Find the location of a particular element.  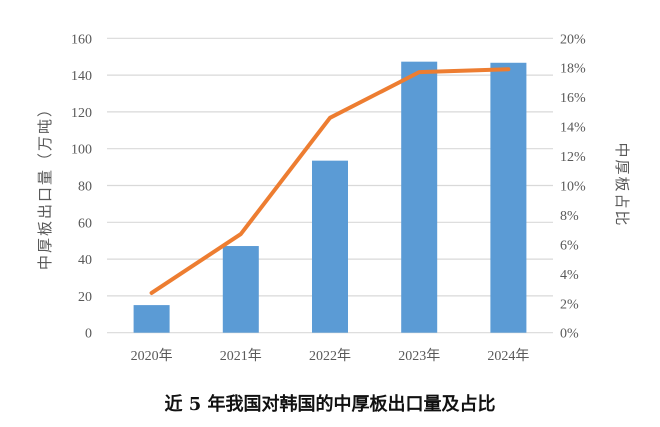

right-tick-label: 8% is located at coordinates (569, 216).